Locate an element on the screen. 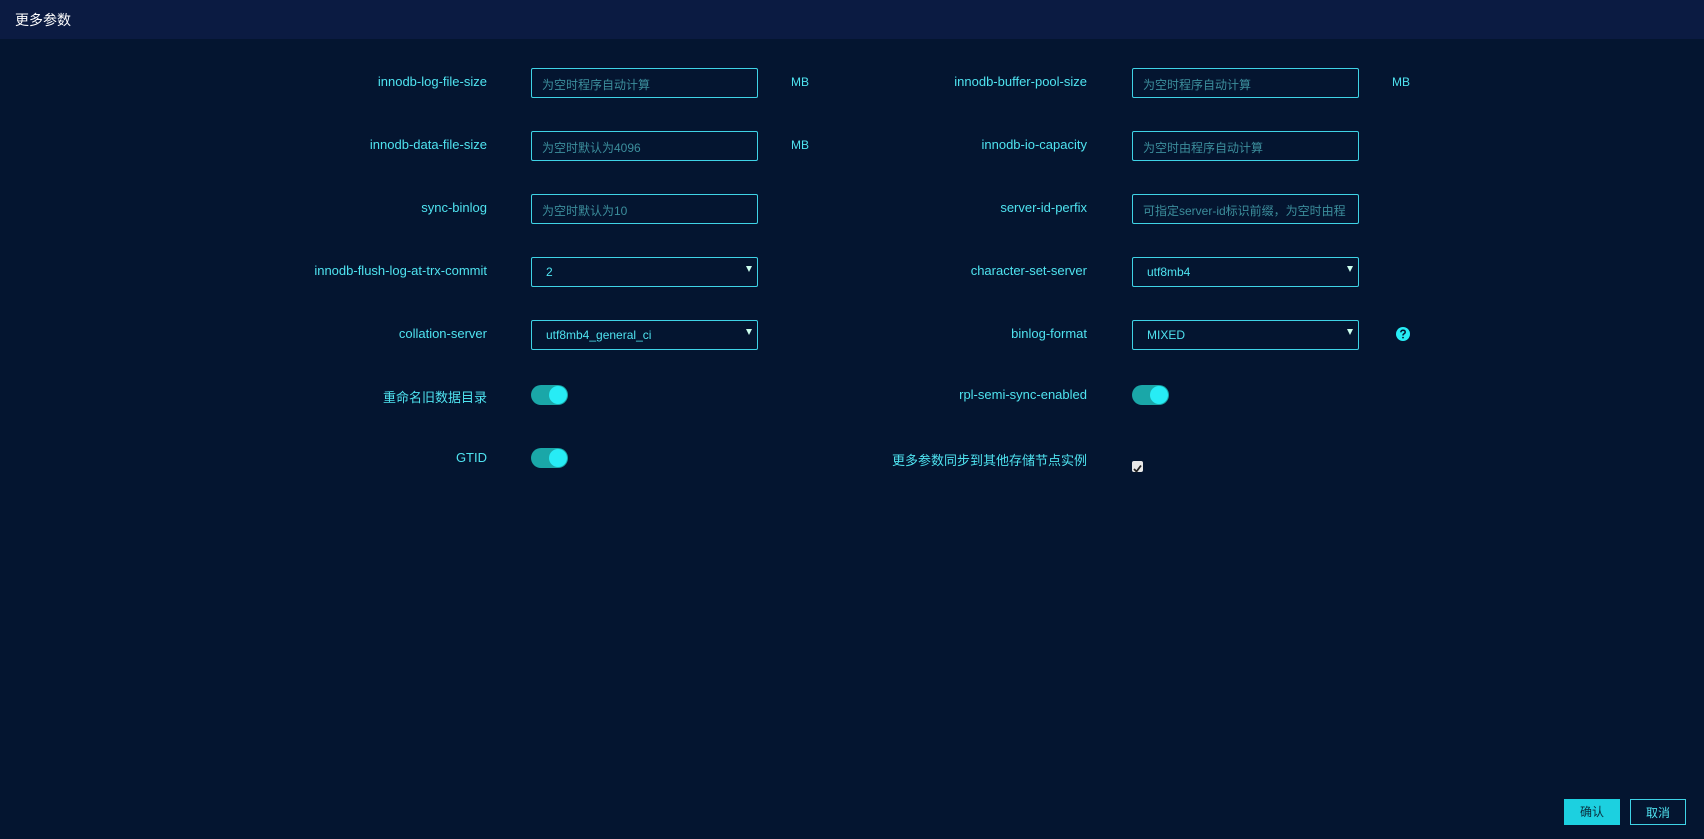 The height and width of the screenshot is (839, 1704). field-label: innodb-data-file-size is located at coordinates (428, 144).